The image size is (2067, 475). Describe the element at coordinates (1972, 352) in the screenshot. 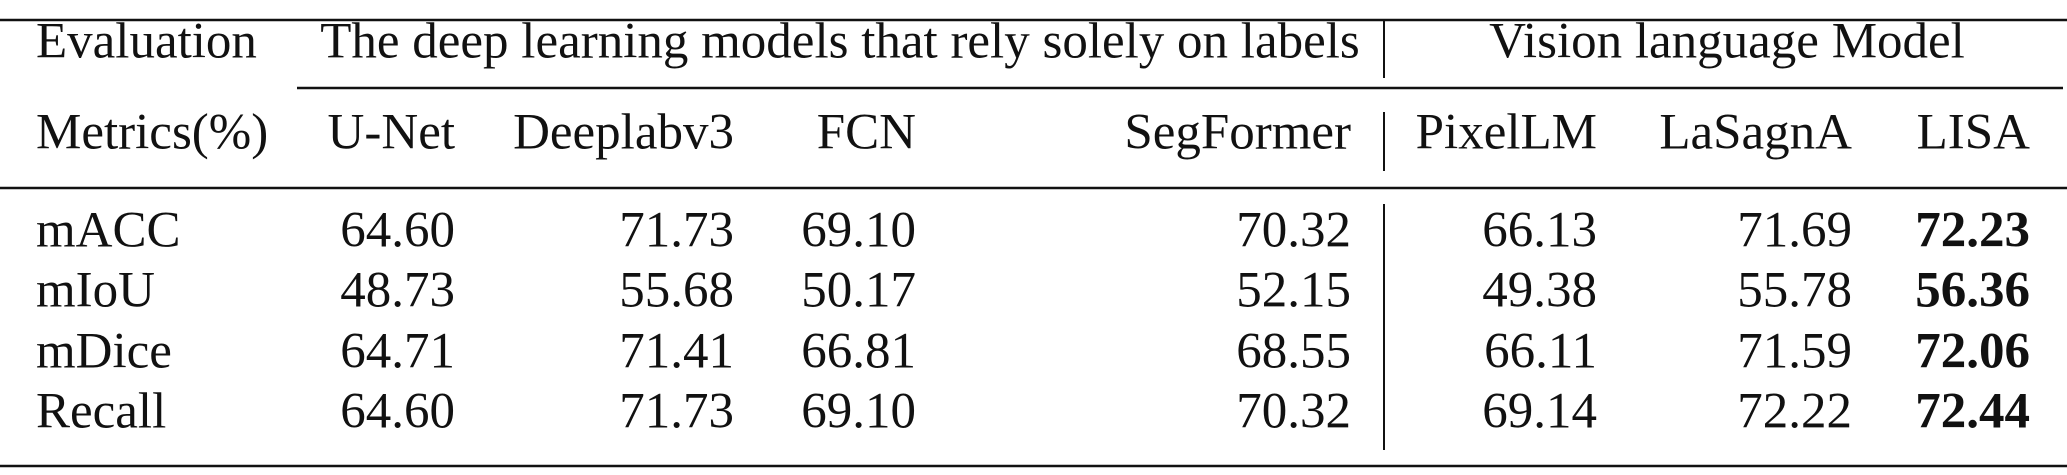

I see `cell-value: 72.06` at that location.